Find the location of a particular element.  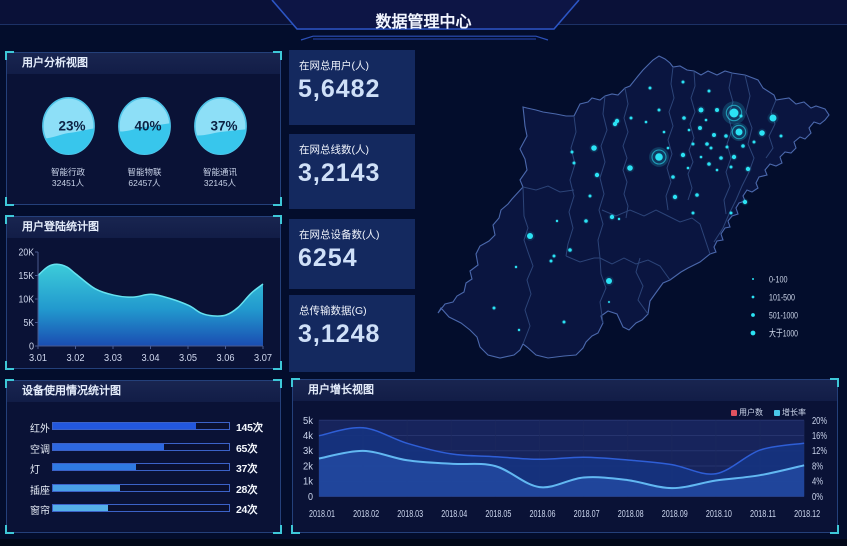

svg-text: 2018.02 is located at coordinates (366, 514).